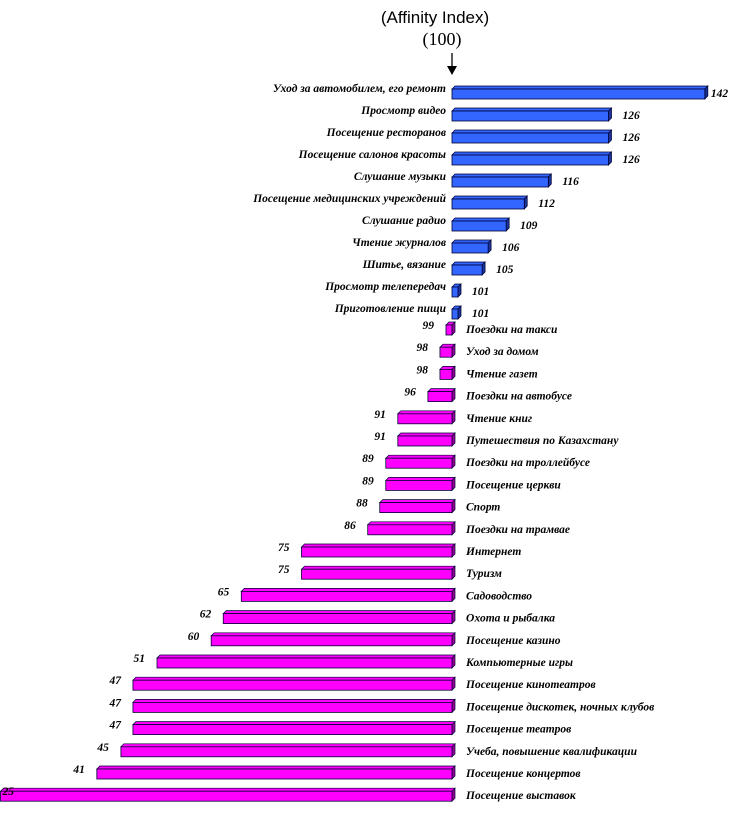  What do you see at coordinates (412, 311) in the screenshot?
I see `bar-row: Приготовление пищи 101` at bounding box center [412, 311].